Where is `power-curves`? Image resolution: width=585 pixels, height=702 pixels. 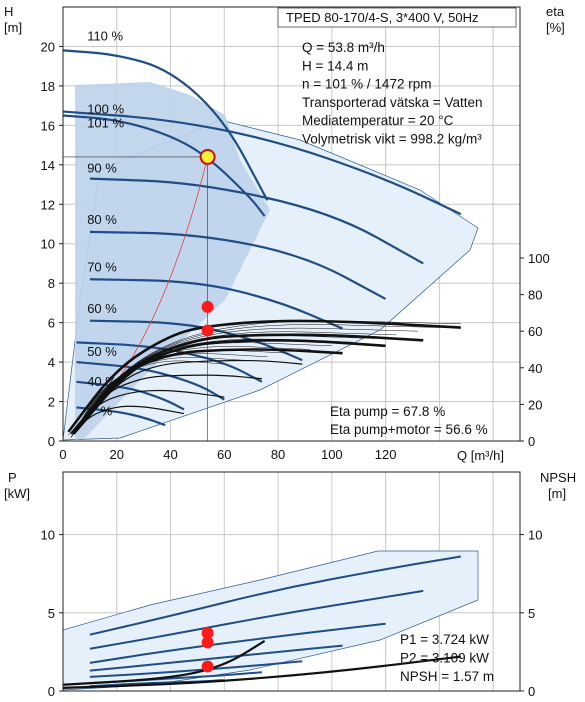 power-curves is located at coordinates (275, 621).